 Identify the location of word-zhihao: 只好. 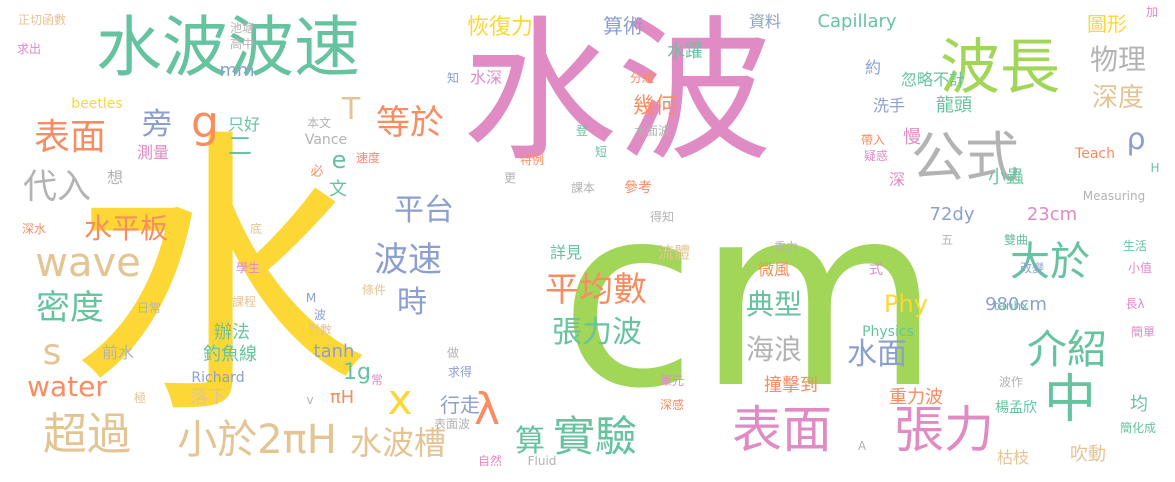
(244, 124).